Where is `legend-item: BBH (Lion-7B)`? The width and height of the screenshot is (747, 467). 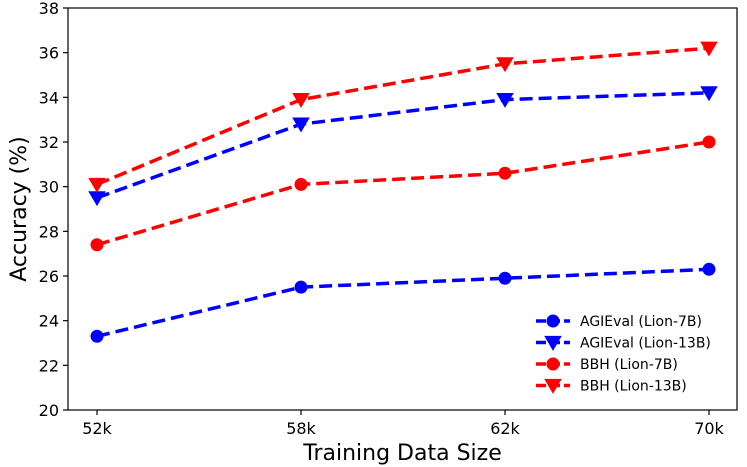
legend-item: BBH (Lion-7B) is located at coordinates (607, 365).